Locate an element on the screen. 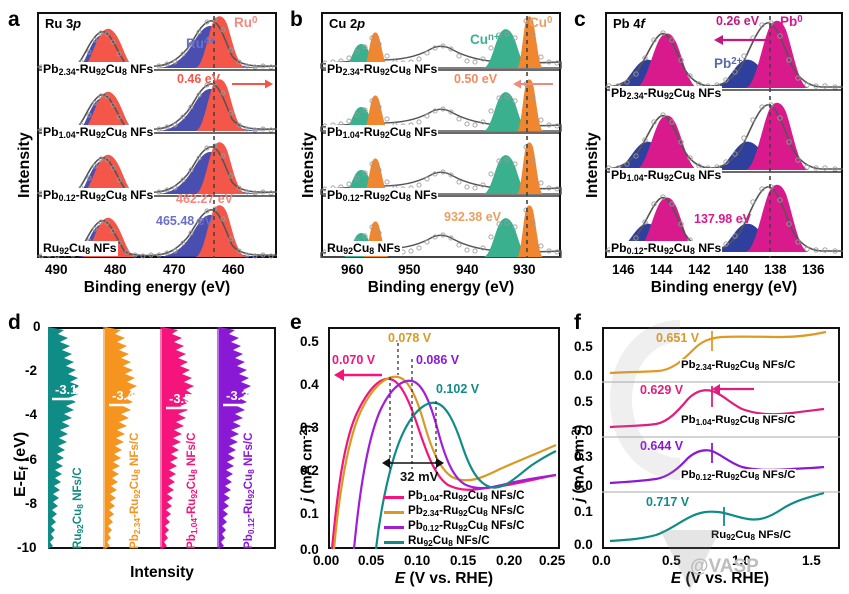 Image resolution: width=849 pixels, height=594 pixels. panel-b-peak-metallic: 932.38 eV is located at coordinates (472, 217).